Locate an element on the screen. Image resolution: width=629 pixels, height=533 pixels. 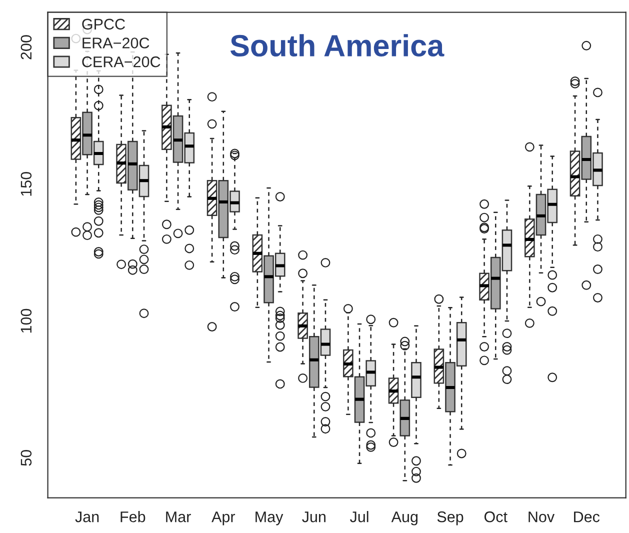
y-tick-label: 200 is located at coordinates (26, 47).